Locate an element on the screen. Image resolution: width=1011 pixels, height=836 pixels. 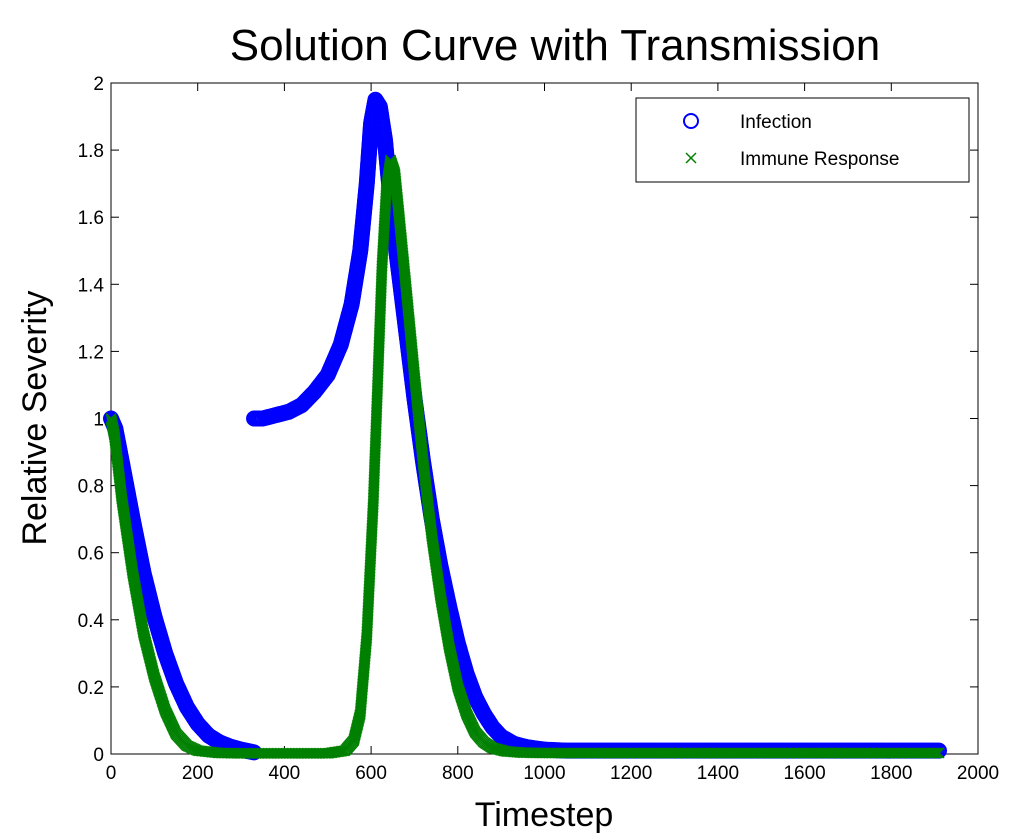
legend-label-immune-response: Immune Response is located at coordinates (819, 159).